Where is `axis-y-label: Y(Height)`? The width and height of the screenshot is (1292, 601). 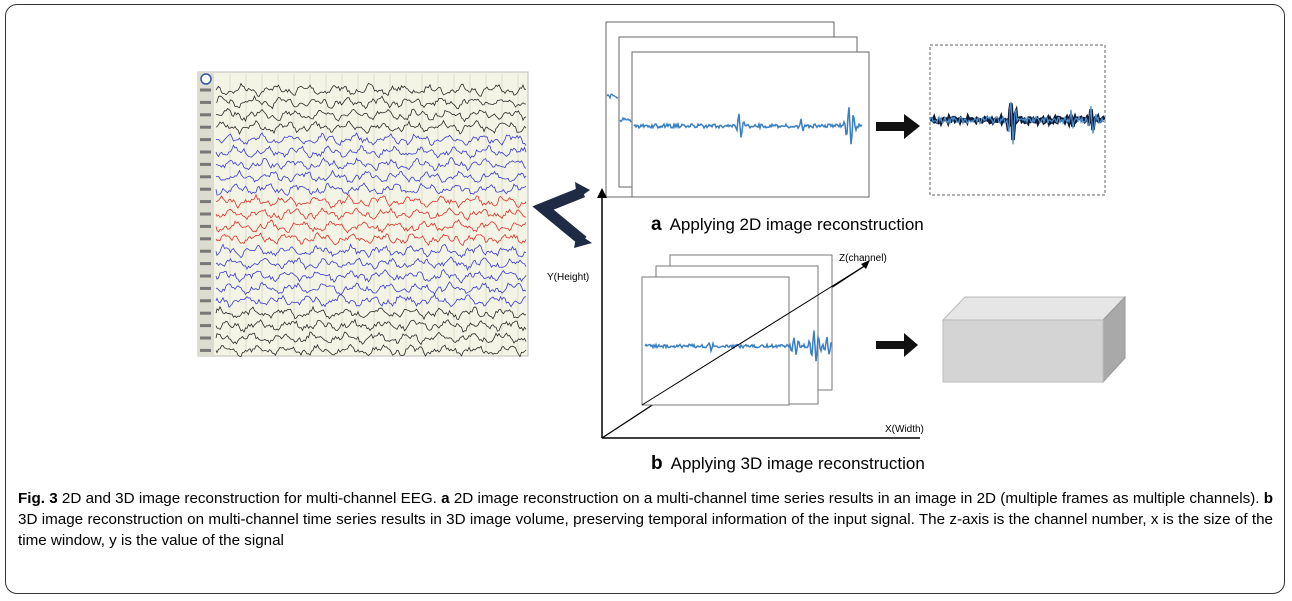 axis-y-label: Y(Height) is located at coordinates (568, 277).